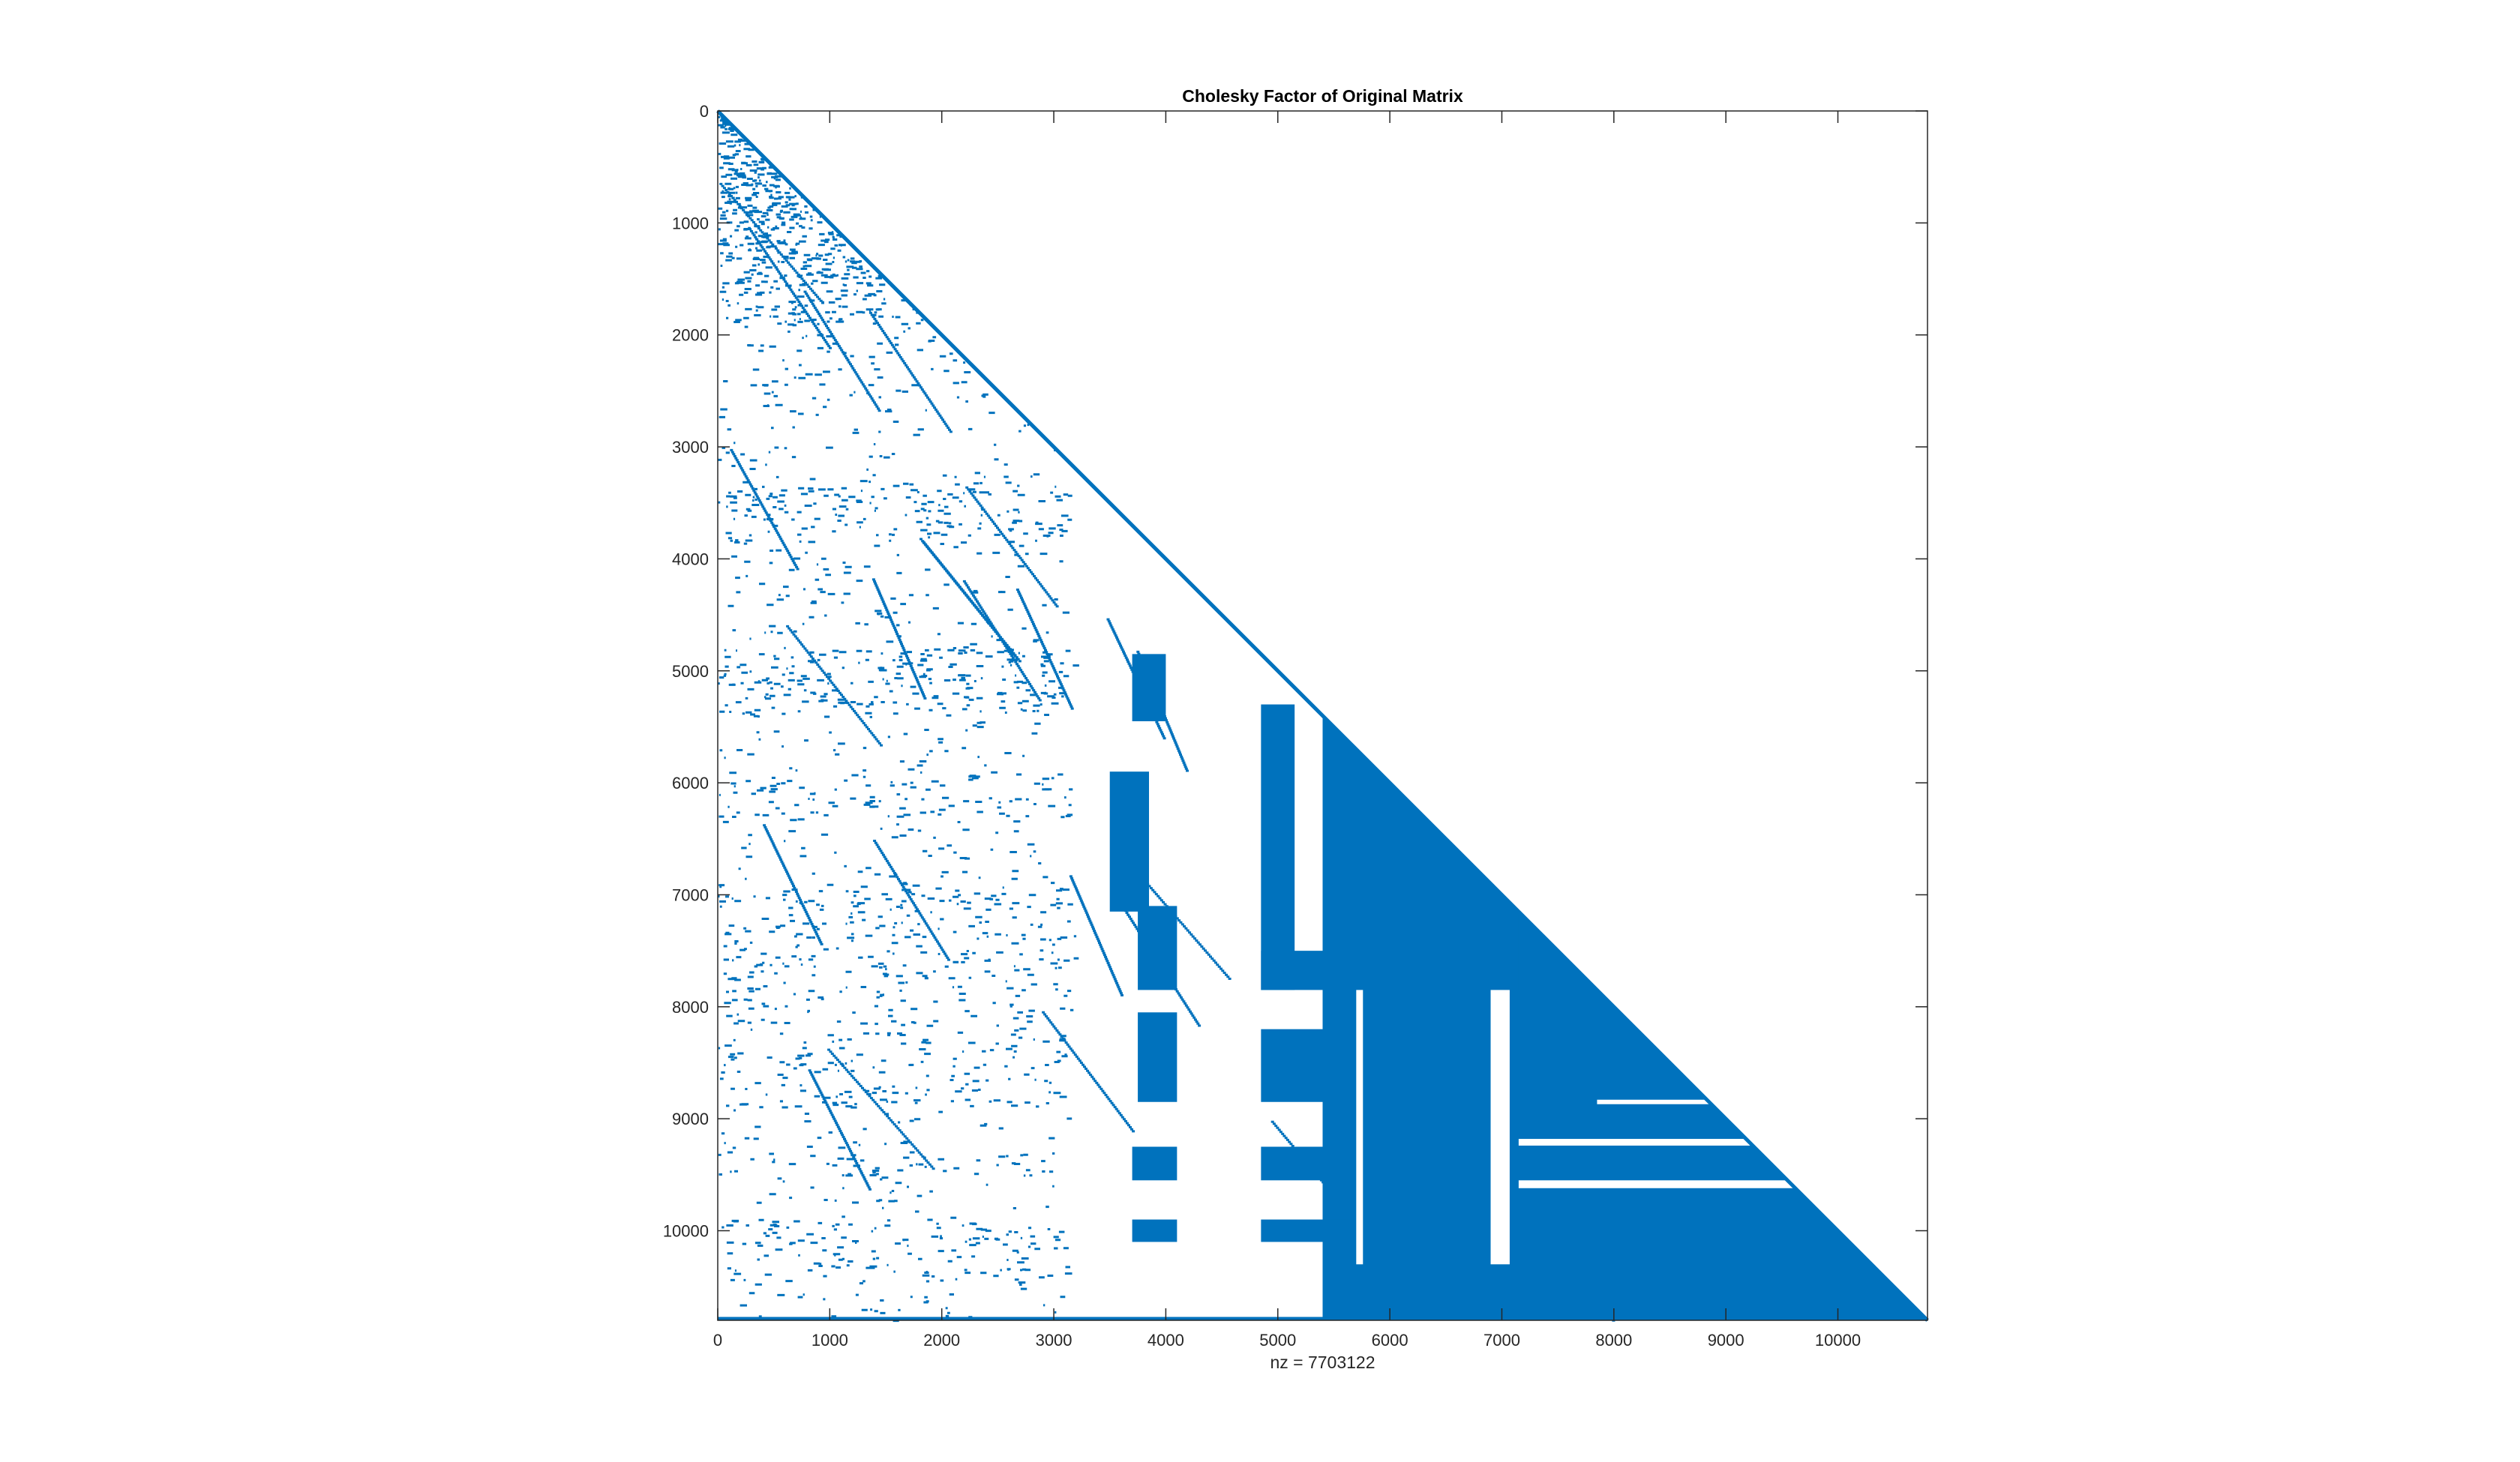  What do you see at coordinates (1502, 1340) in the screenshot?
I see `x-tick-label: 7000` at bounding box center [1502, 1340].